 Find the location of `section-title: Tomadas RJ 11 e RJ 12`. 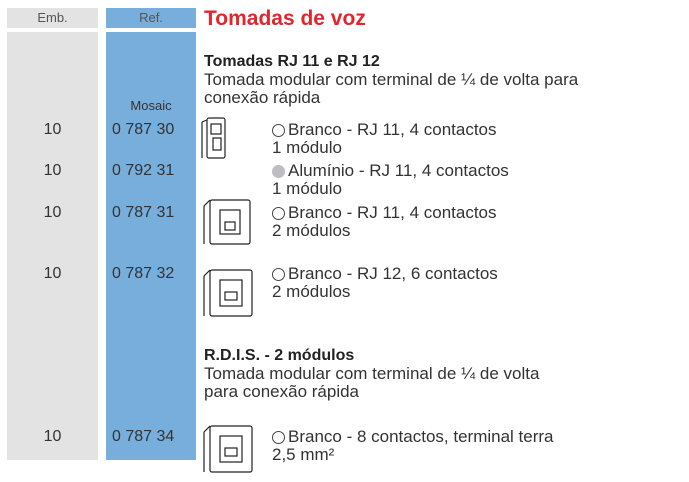

section-title: Tomadas RJ 11 e RJ 12 is located at coordinates (292, 61).